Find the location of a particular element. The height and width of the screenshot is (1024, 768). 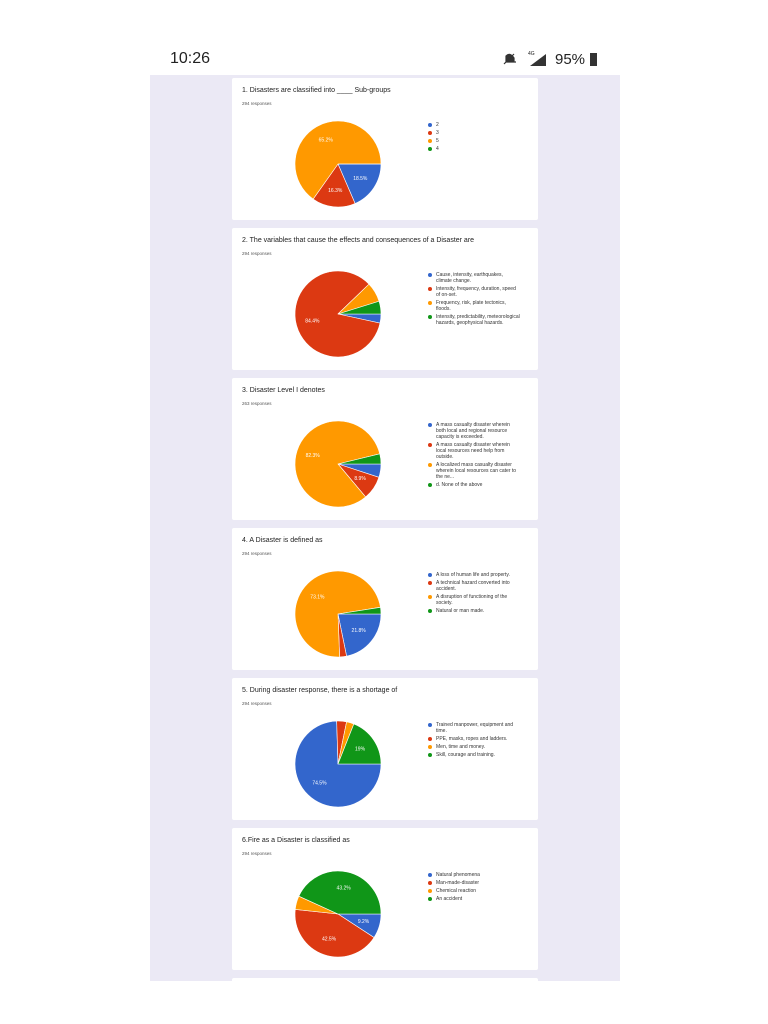

card-partial is located at coordinates (385, 983).